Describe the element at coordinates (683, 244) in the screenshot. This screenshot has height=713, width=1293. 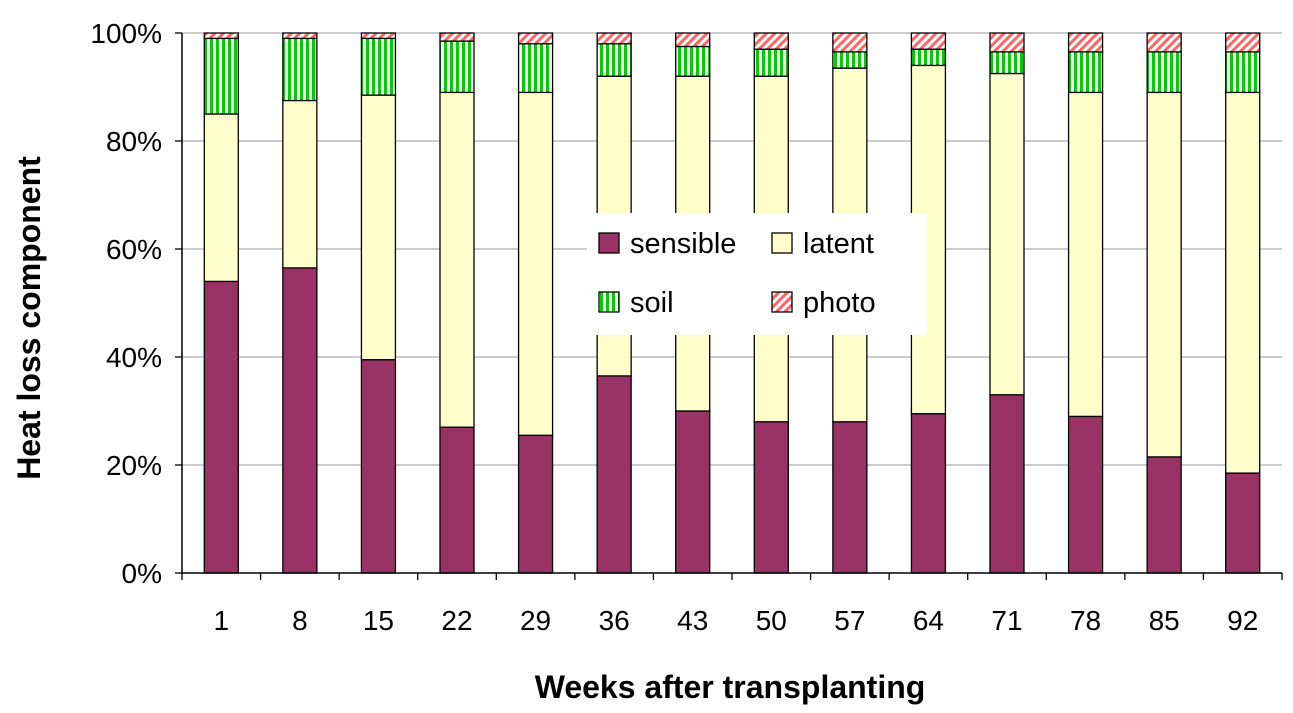
I see `legend-label-sensible: sensible` at that location.